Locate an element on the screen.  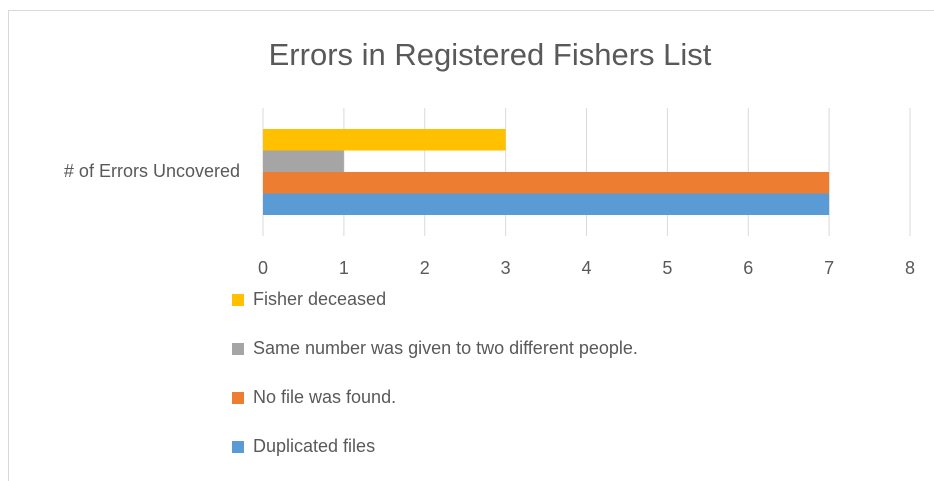
x-tick-label: 1 is located at coordinates (344, 268).